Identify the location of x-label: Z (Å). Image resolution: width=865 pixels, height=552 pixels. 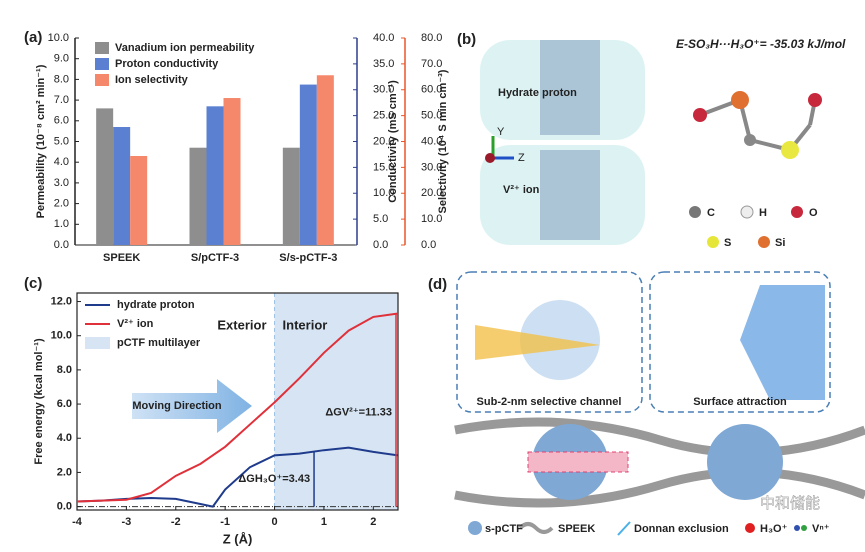
(238, 538).